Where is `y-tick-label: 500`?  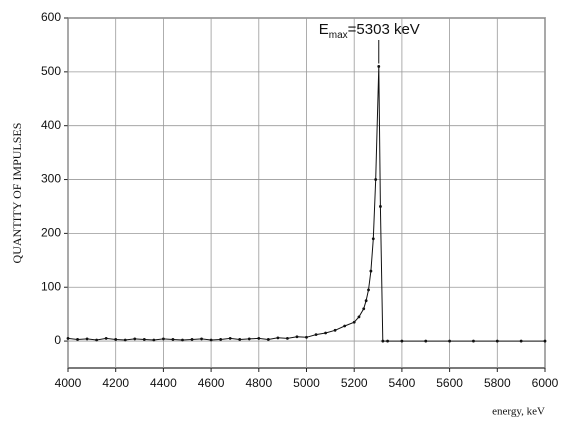 y-tick-label: 500 is located at coordinates (51, 71).